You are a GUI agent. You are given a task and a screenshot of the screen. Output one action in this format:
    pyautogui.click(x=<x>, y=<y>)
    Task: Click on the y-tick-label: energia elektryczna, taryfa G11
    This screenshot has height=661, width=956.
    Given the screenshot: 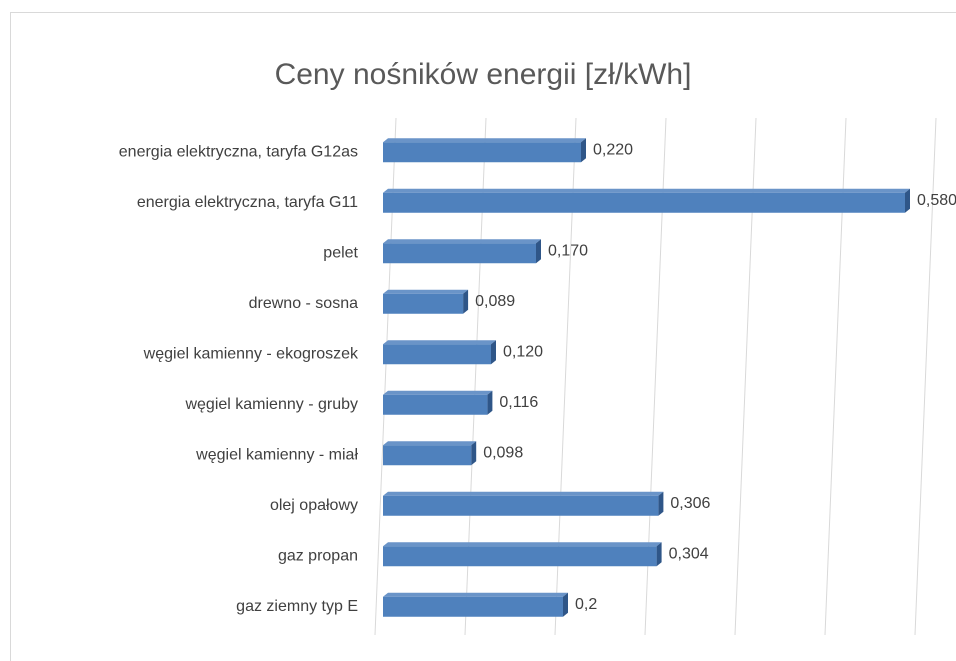 What is the action you would take?
    pyautogui.click(x=247, y=202)
    